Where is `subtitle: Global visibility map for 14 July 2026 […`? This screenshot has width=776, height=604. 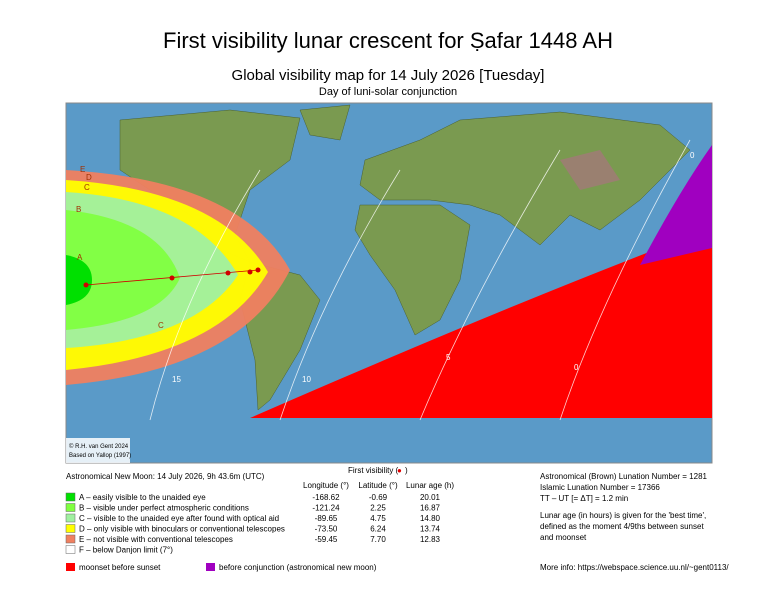 subtitle: Global visibility map for 14 July 2026 [… is located at coordinates (388, 75).